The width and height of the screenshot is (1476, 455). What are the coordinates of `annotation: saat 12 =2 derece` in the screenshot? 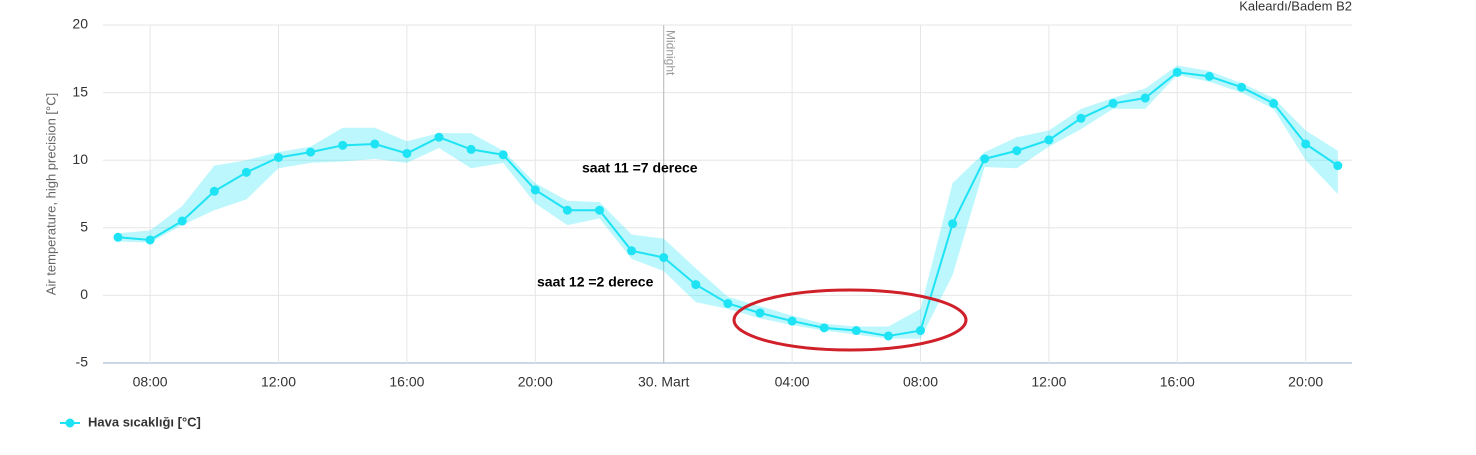 It's located at (595, 282).